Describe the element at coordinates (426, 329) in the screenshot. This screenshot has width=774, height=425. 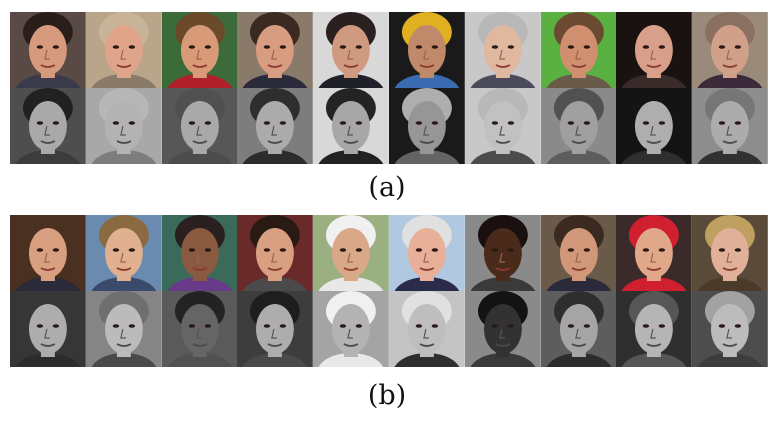
I see `grayscale-face-thumbnail-older-man-smile` at that location.